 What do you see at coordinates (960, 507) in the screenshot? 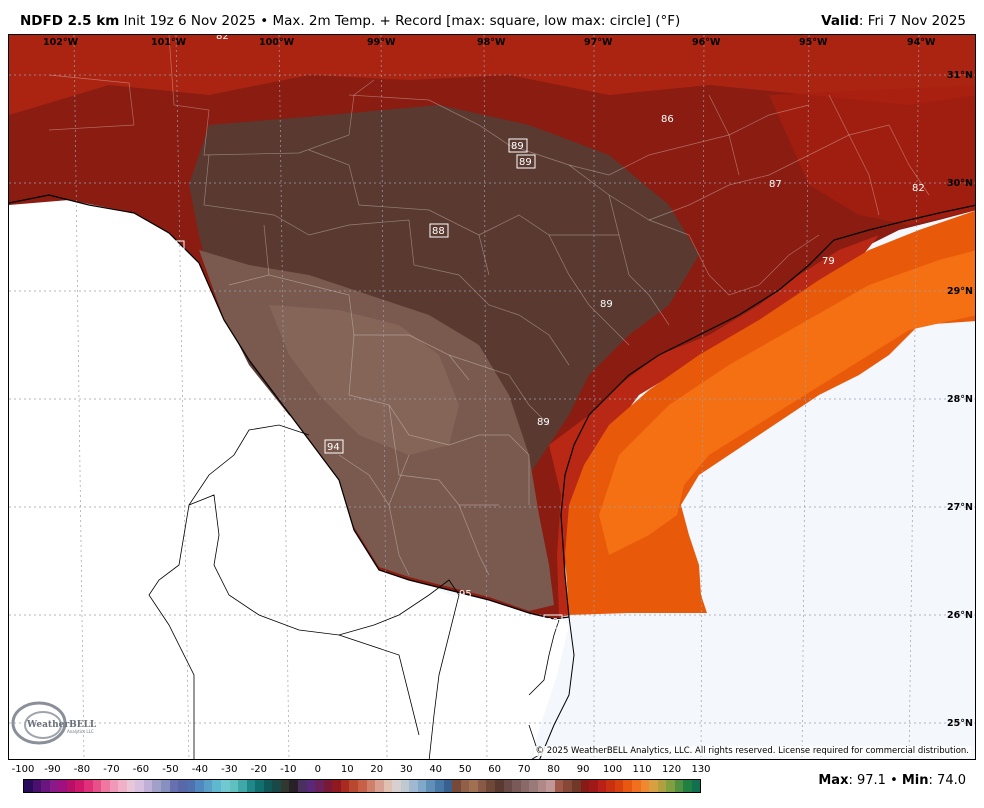
I see `lat-label: 27°N` at bounding box center [960, 507].